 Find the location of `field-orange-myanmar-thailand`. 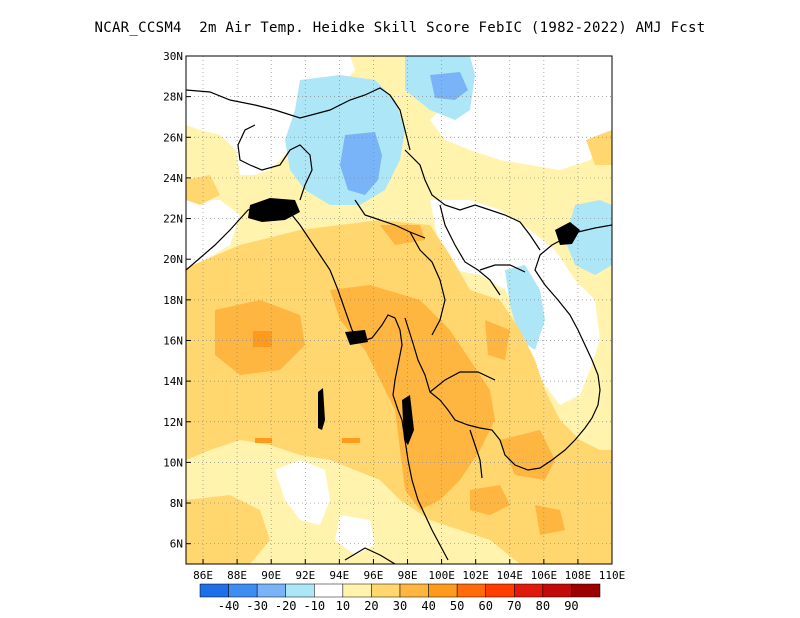

field-orange-myanmar-thailand is located at coordinates (412, 397).